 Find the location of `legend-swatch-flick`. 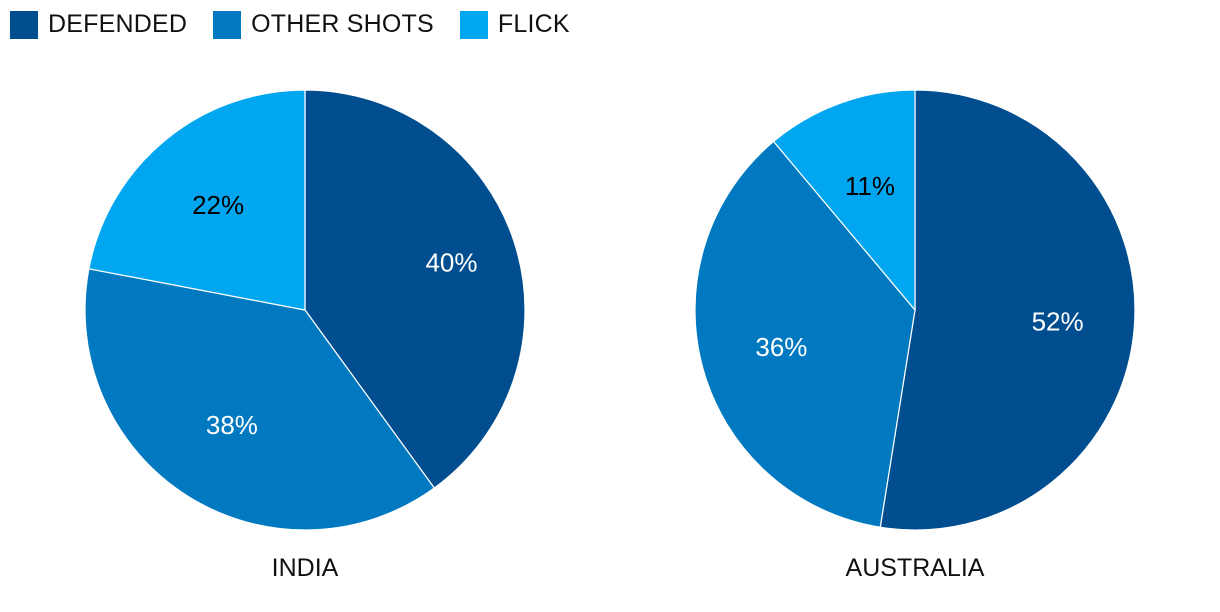

legend-swatch-flick is located at coordinates (473, 24).